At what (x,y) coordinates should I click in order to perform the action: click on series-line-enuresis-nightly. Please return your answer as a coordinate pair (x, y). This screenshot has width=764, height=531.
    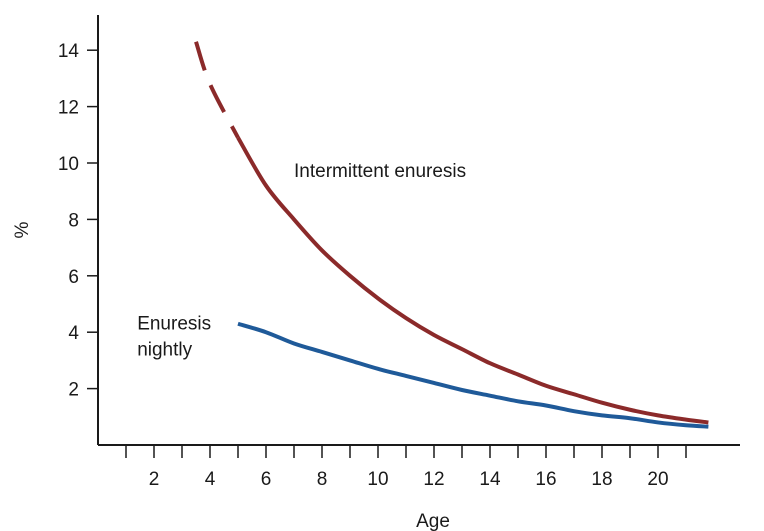
    Looking at the image, I should click on (473, 375).